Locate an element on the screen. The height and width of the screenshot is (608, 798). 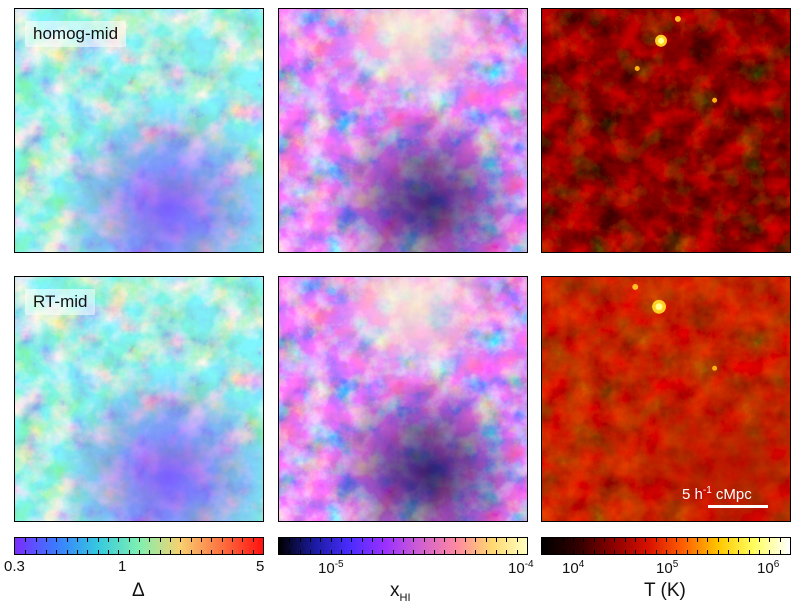
temperature-tick-1e6: 10⁶ is located at coordinates (768, 568).